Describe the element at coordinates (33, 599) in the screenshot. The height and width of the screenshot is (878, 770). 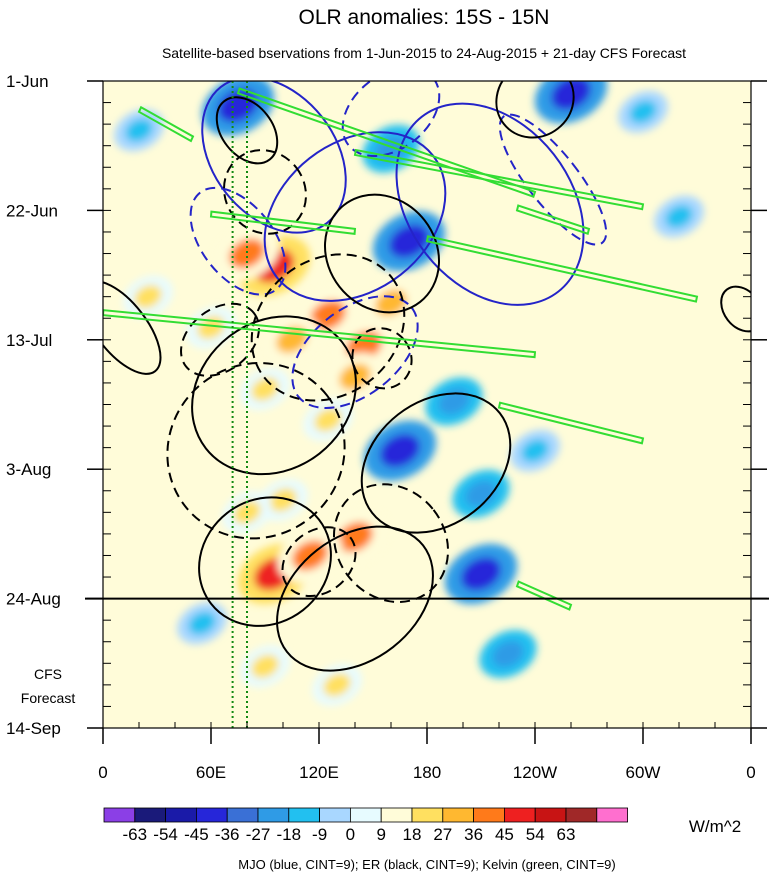
I see `y-tick-label: 24-Aug` at that location.